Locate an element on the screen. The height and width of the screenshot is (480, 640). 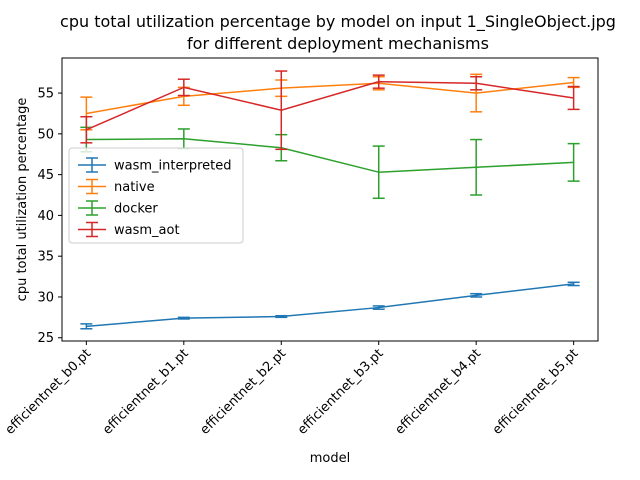
y-tick-label: 50 is located at coordinates (45, 134).